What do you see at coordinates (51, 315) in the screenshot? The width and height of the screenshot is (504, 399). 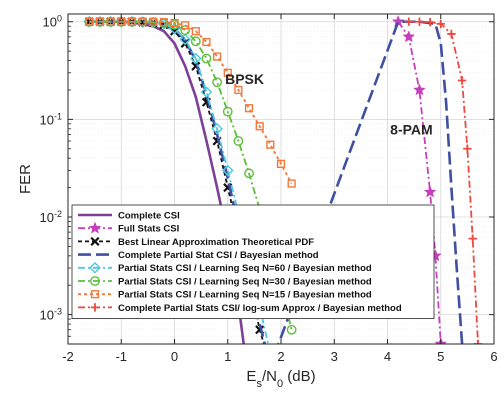 I see `y-tick-label: 10⁻³` at bounding box center [51, 315].